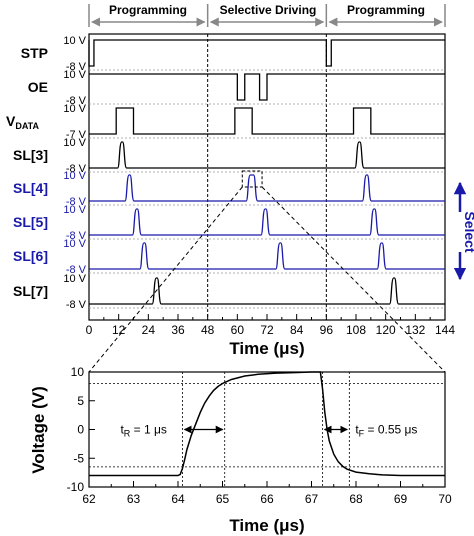  Describe the element at coordinates (356, 330) in the screenshot. I see `top-xtick-label: 108` at that location.